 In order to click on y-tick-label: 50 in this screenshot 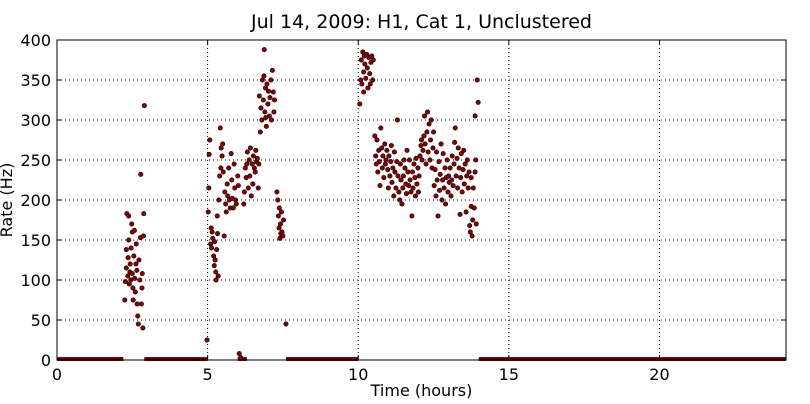, I will do `click(41, 320)`.